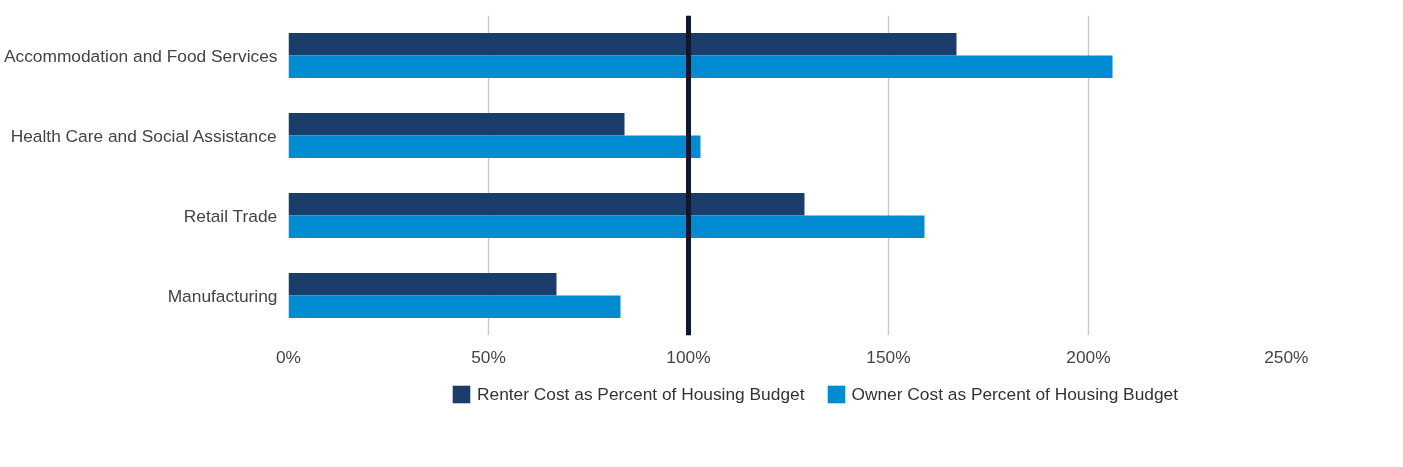 The height and width of the screenshot is (467, 1403). I want to click on y-tick-label: Health Care and Social Assistance, so click(143, 135).